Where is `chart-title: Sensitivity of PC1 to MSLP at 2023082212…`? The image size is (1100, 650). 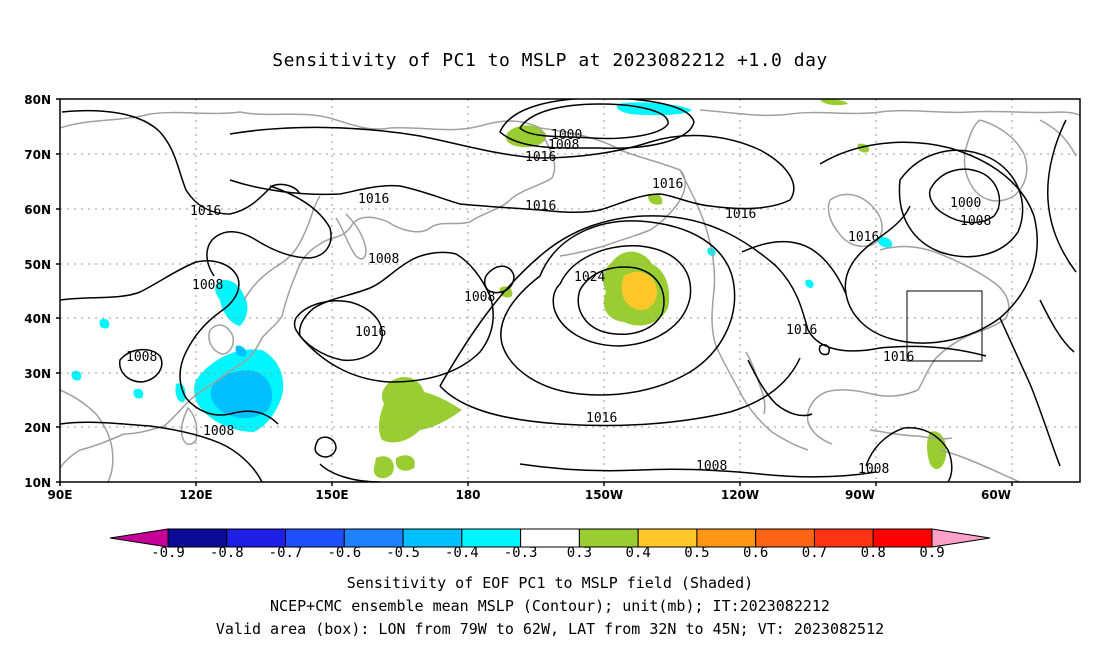 chart-title: Sensitivity of PC1 to MSLP at 2023082212… is located at coordinates (550, 60).